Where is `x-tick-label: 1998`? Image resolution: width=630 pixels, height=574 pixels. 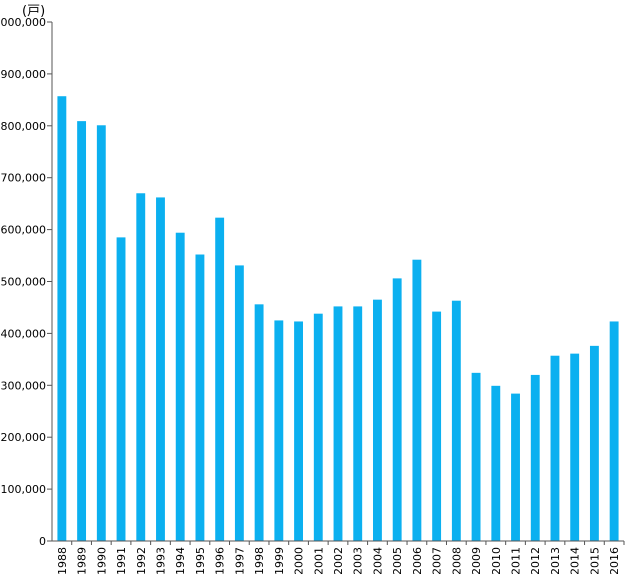 x-tick-label: 1998 is located at coordinates (259, 560).